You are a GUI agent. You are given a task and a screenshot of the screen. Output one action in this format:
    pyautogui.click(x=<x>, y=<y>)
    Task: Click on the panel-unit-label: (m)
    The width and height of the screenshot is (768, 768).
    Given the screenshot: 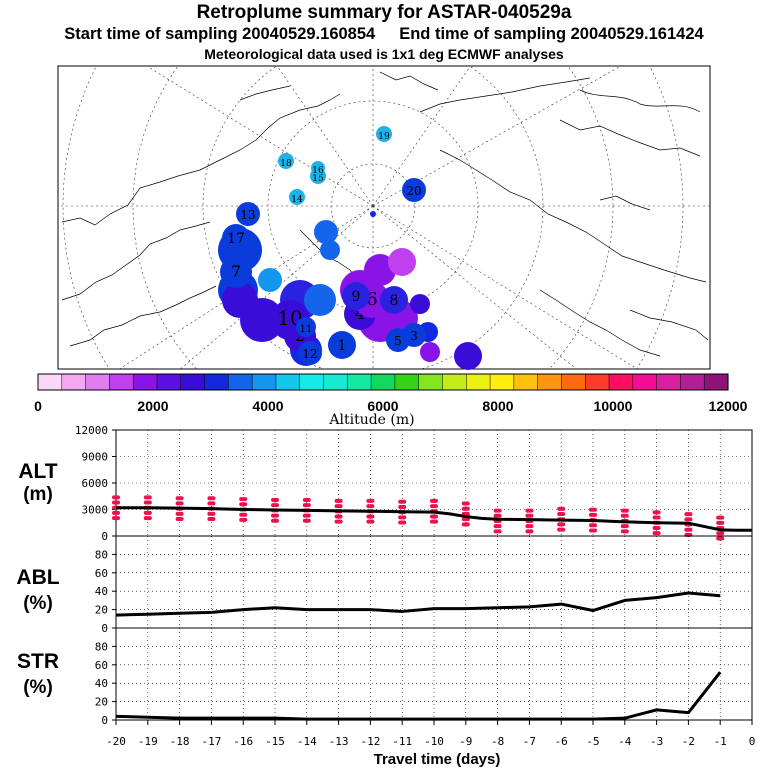 What is the action you would take?
    pyautogui.click(x=38, y=494)
    